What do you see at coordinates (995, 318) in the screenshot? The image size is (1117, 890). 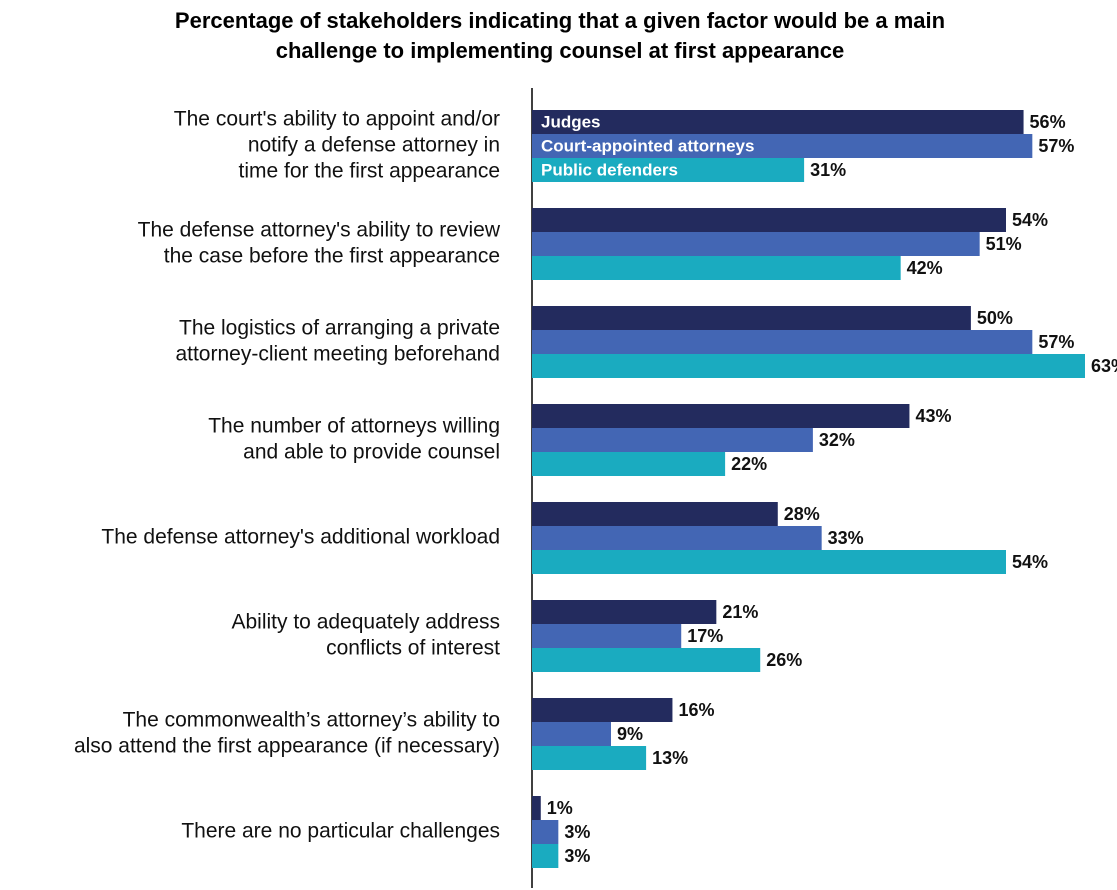 I see `value-label: 50%` at bounding box center [995, 318].